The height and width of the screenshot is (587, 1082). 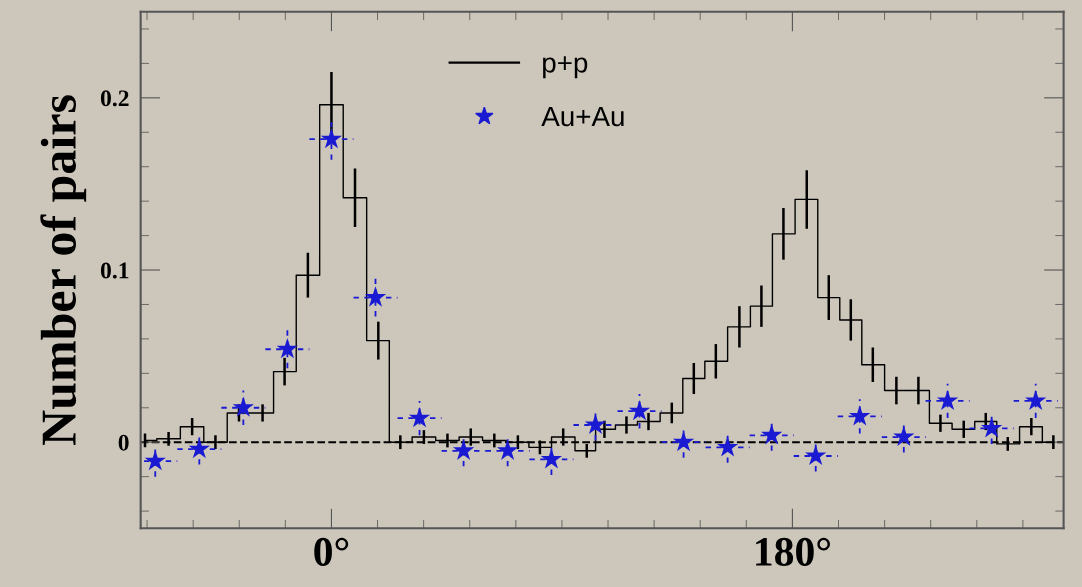 What do you see at coordinates (331, 551) in the screenshot?
I see `x-tick-label: 0°` at bounding box center [331, 551].